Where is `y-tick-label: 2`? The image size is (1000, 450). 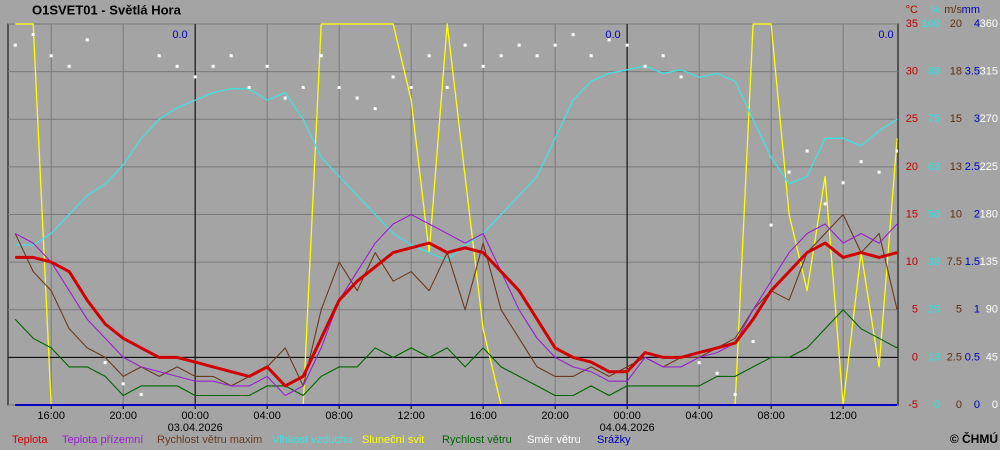 y-tick-label: 2 is located at coordinates (977, 214).